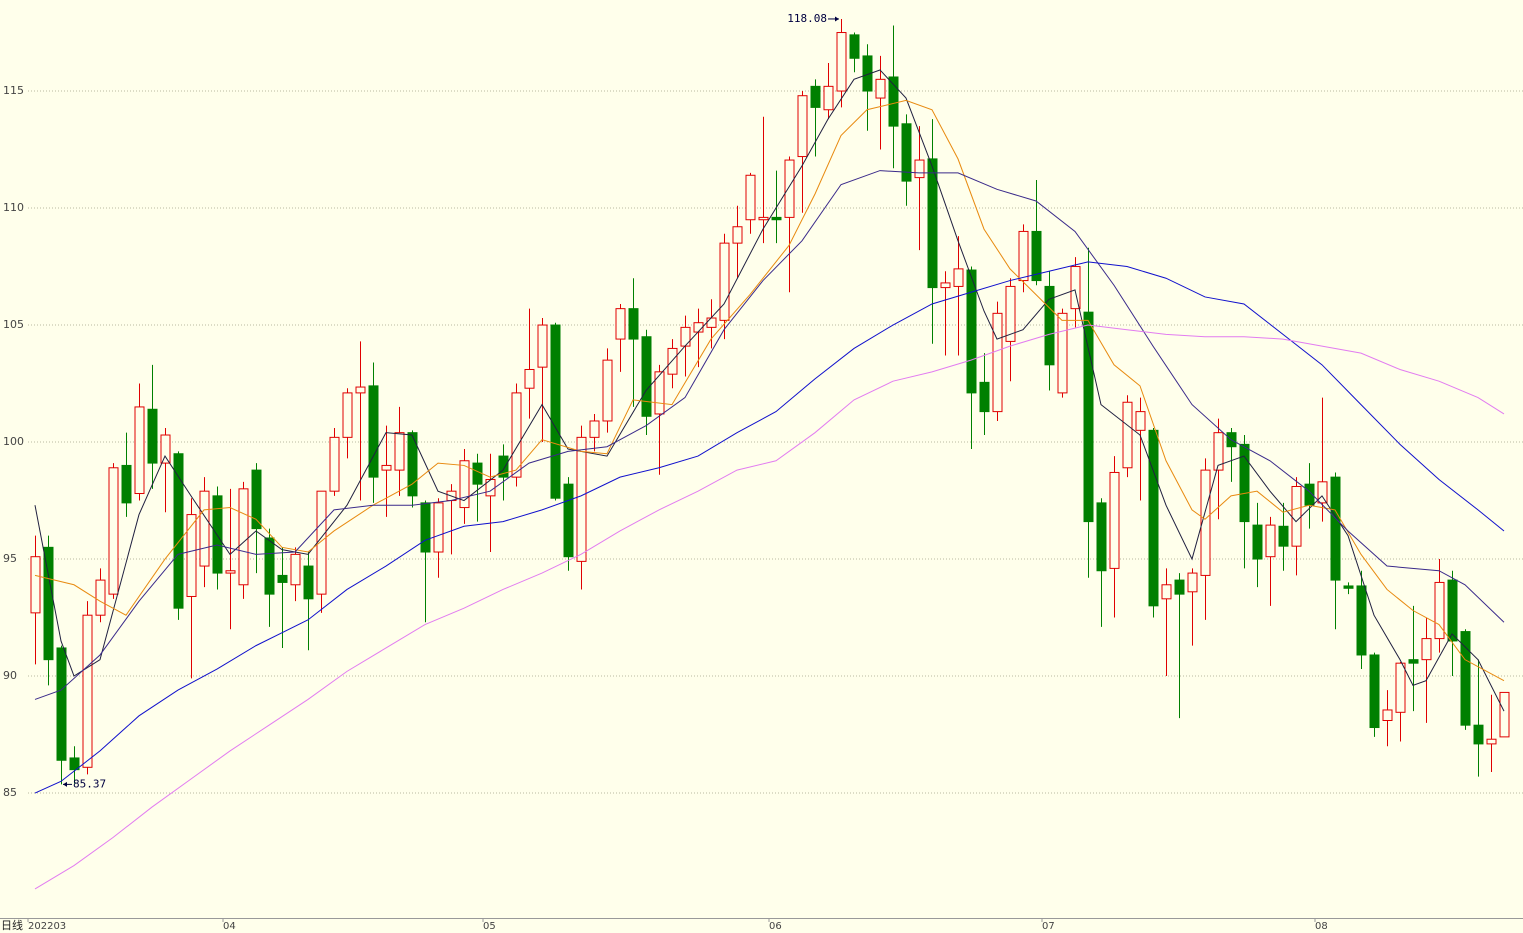 The height and width of the screenshot is (933, 1523). I want to click on y-tick-label: 100, so click(13, 441).